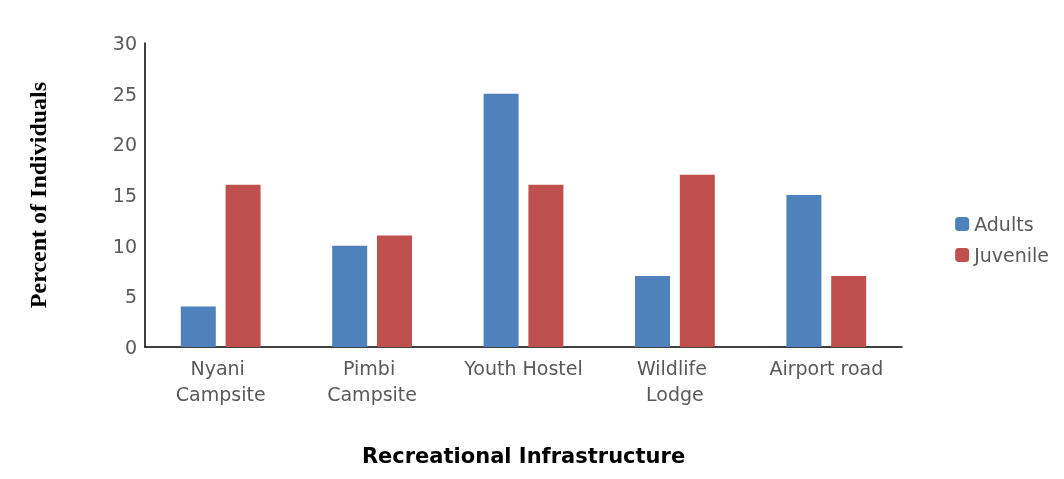 The image size is (1064, 479). What do you see at coordinates (1011, 255) in the screenshot?
I see `legend-label: Juvenile` at bounding box center [1011, 255].